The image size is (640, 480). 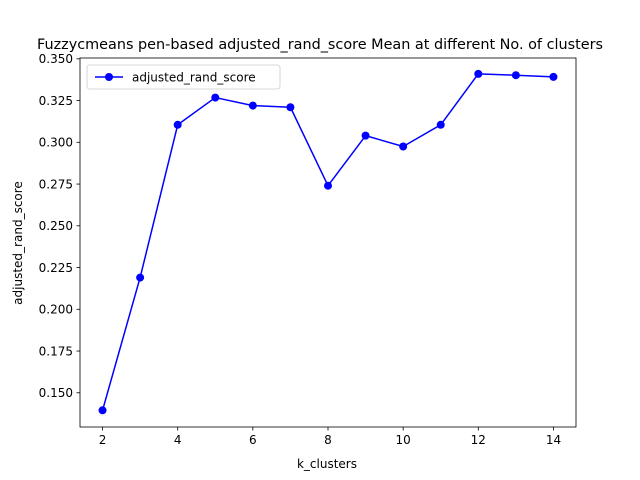 What do you see at coordinates (56, 226) in the screenshot?
I see `y-tick-label: 0.250` at bounding box center [56, 226].